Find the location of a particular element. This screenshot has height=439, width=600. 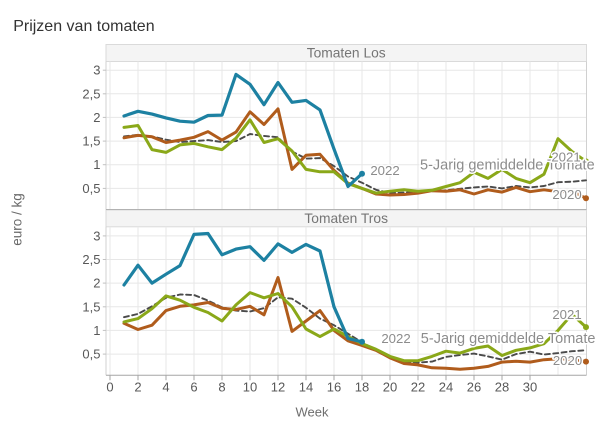

svg-text: 22 is located at coordinates (418, 387).